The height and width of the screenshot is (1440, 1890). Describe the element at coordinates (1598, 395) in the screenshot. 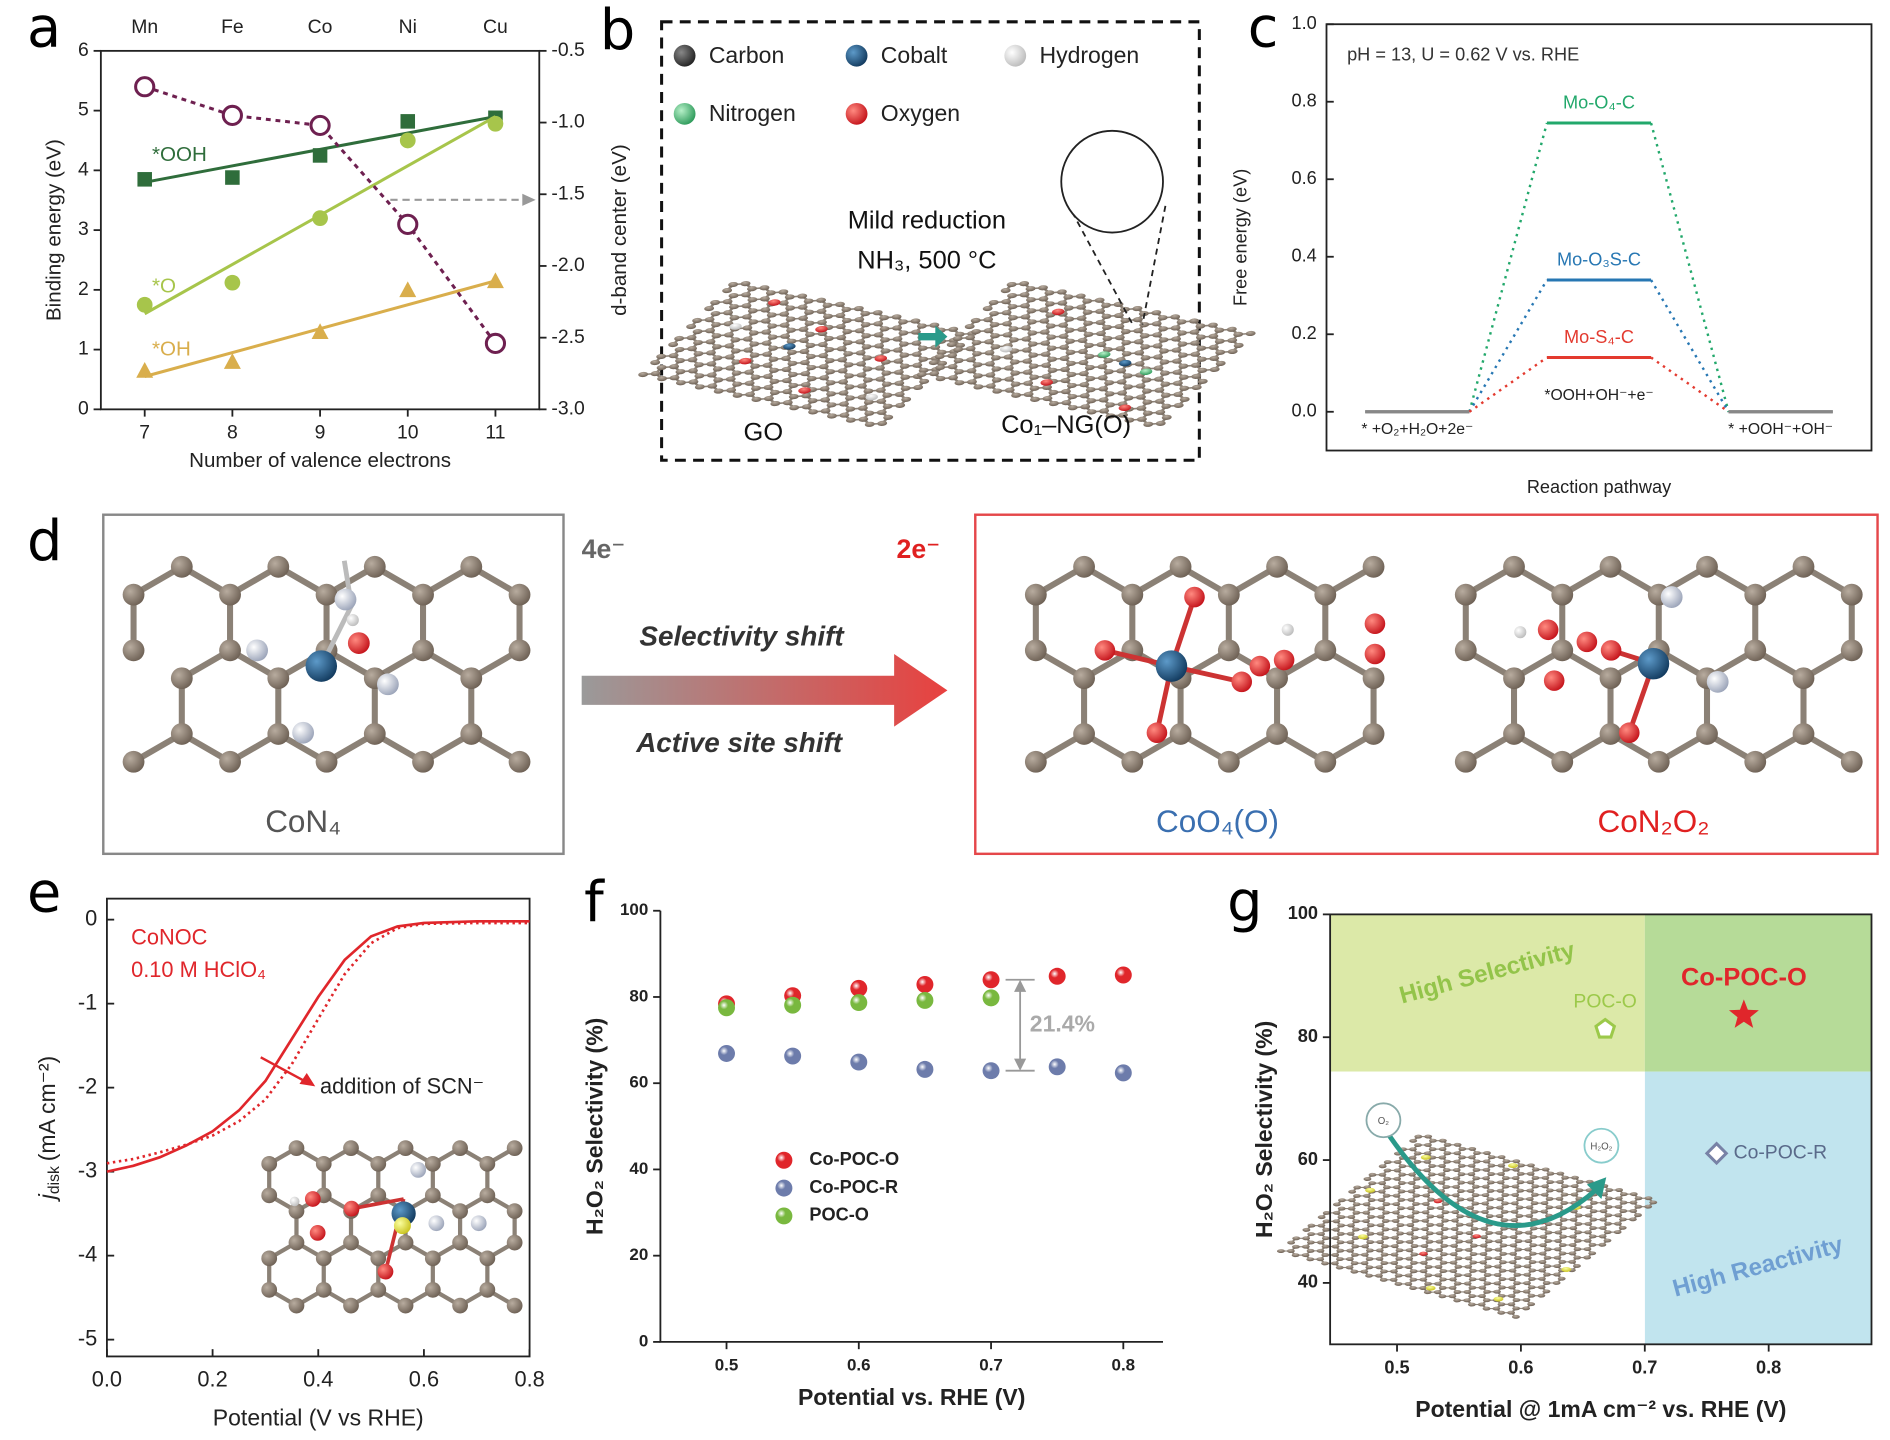

I see `category-label: *OOH+OH⁻+e⁻` at that location.